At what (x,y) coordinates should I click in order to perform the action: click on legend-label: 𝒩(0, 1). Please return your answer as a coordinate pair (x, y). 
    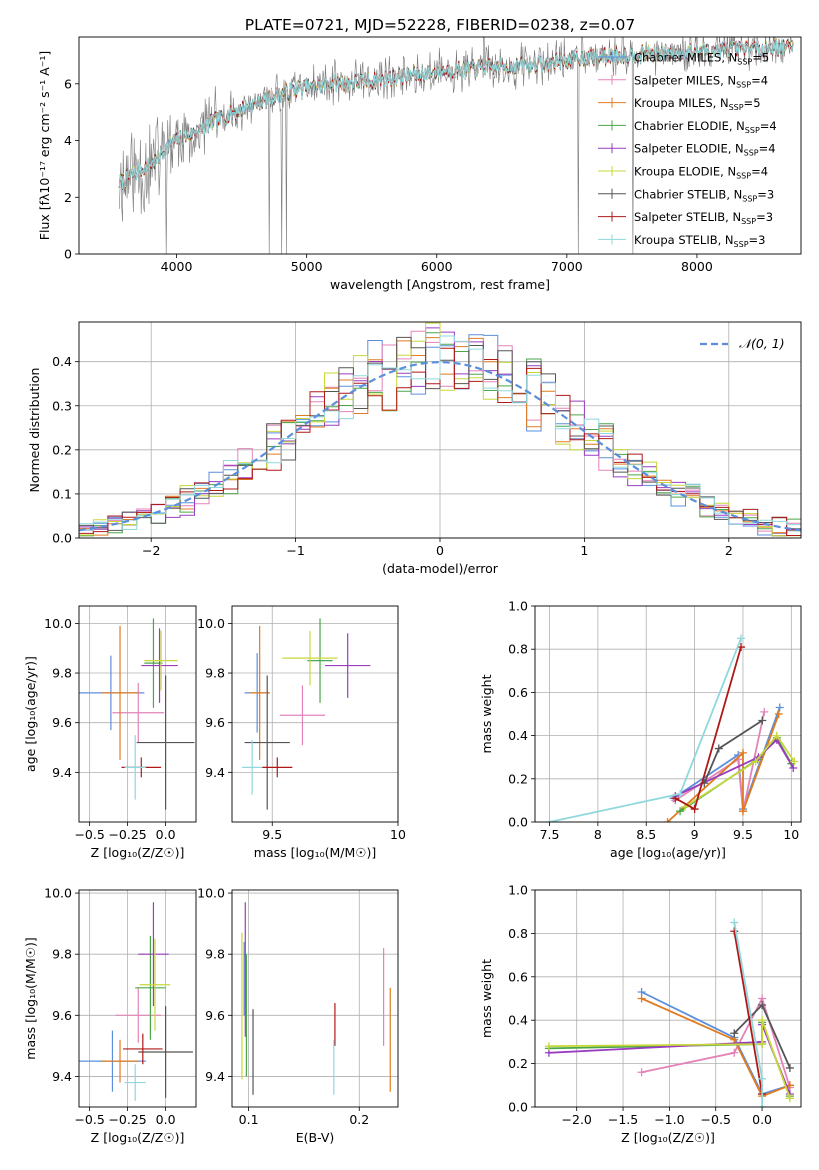
    Looking at the image, I should click on (762, 343).